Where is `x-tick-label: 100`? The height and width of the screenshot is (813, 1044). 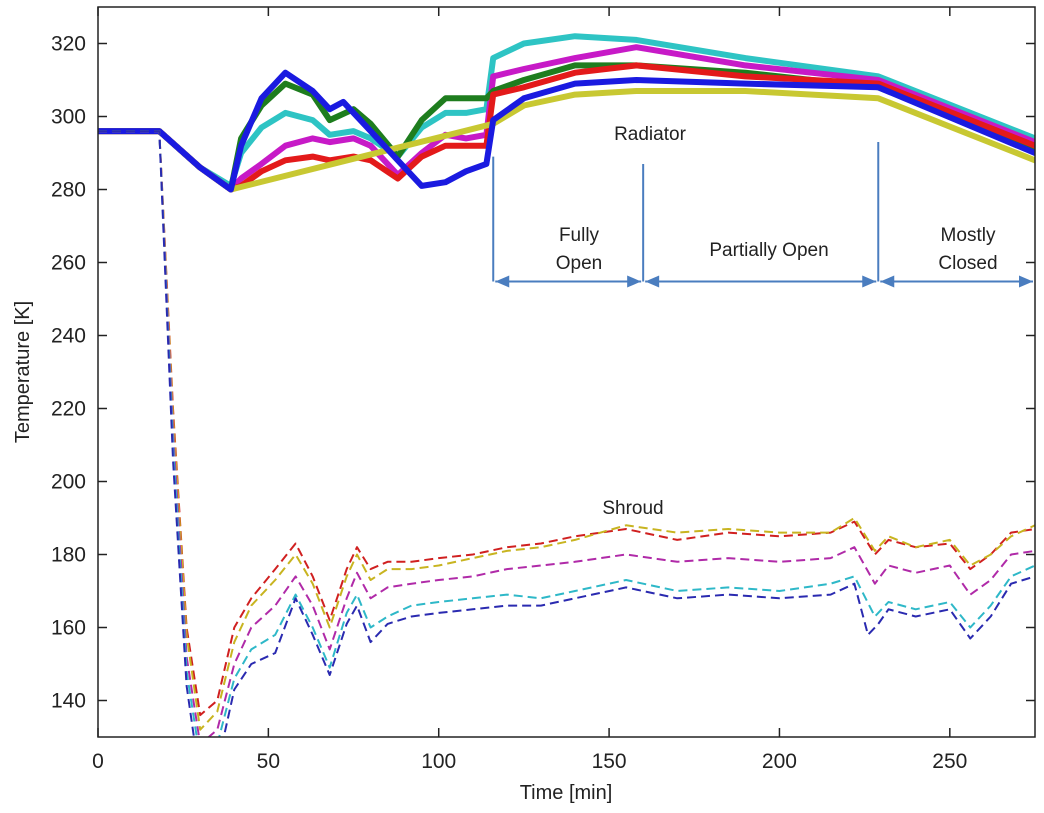
x-tick-label: 100 is located at coordinates (438, 761).